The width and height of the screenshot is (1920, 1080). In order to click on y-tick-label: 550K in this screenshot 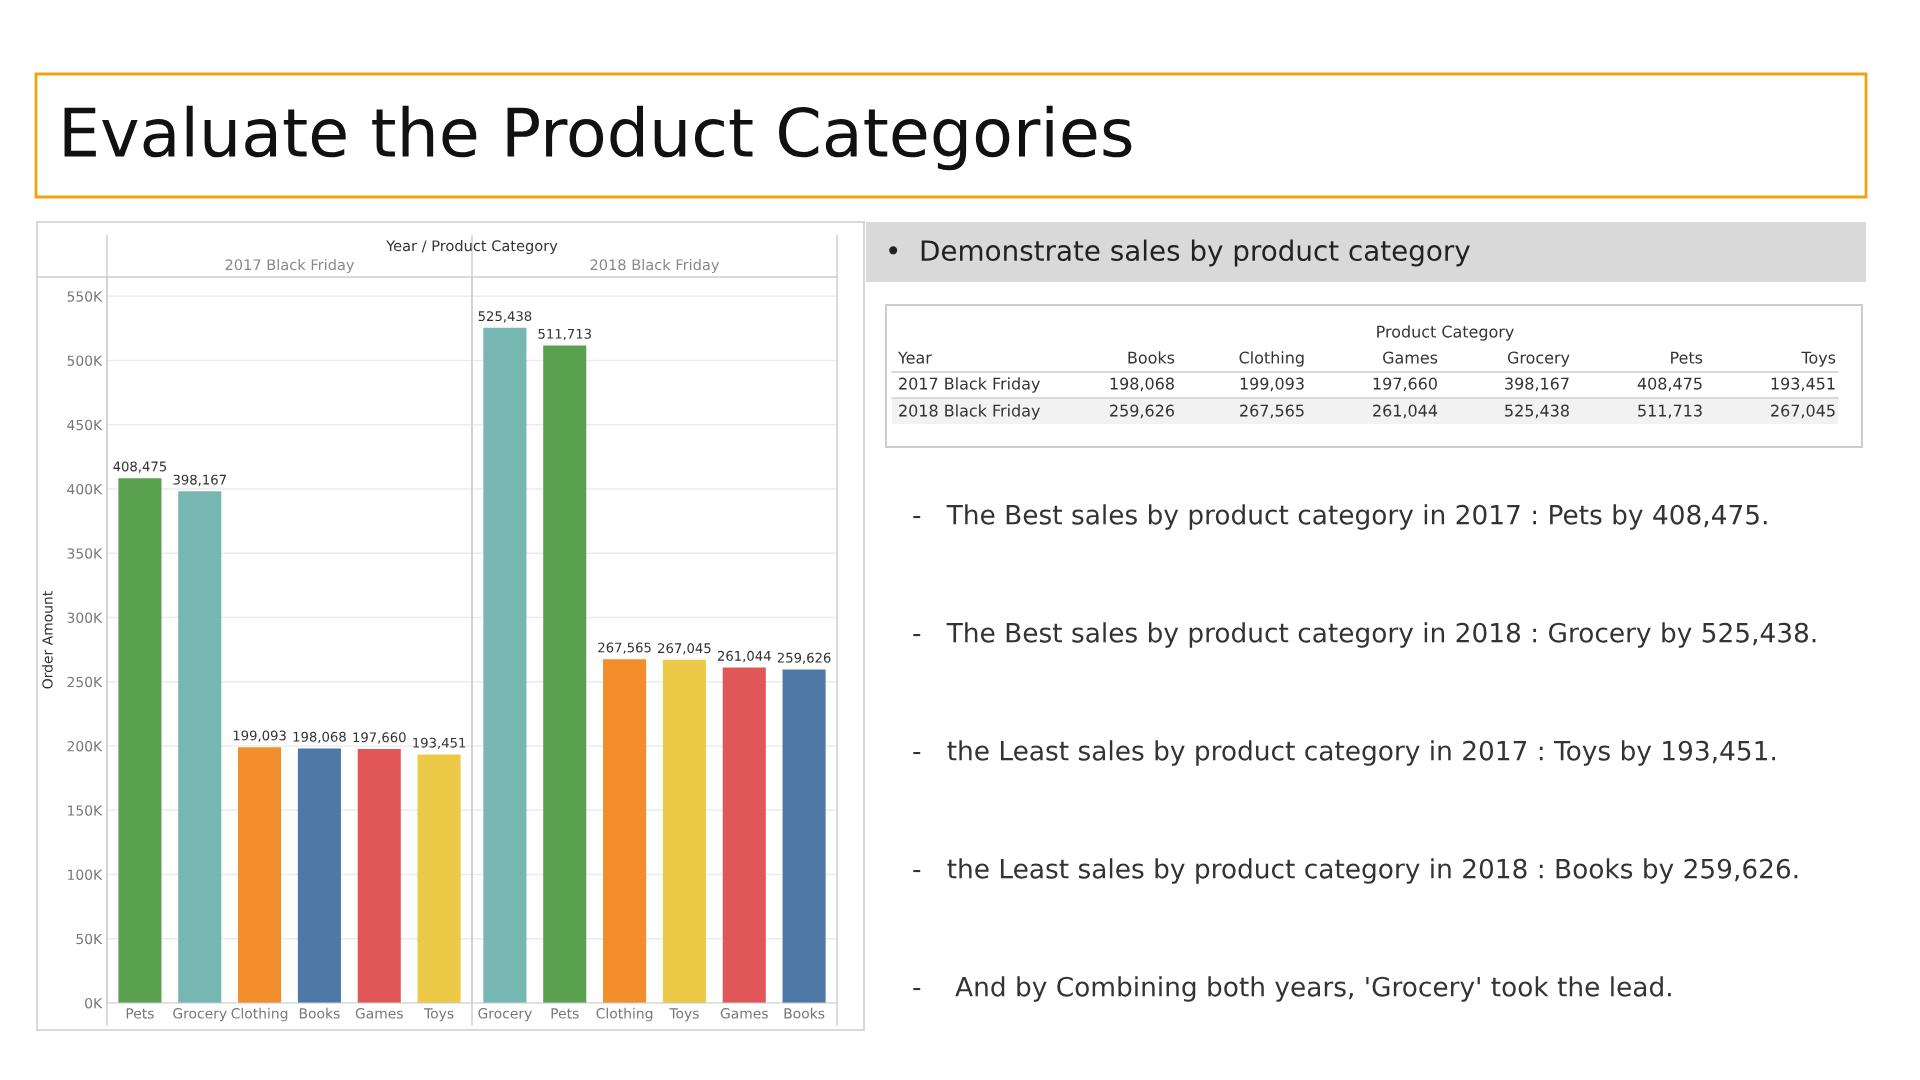, I will do `click(85, 296)`.